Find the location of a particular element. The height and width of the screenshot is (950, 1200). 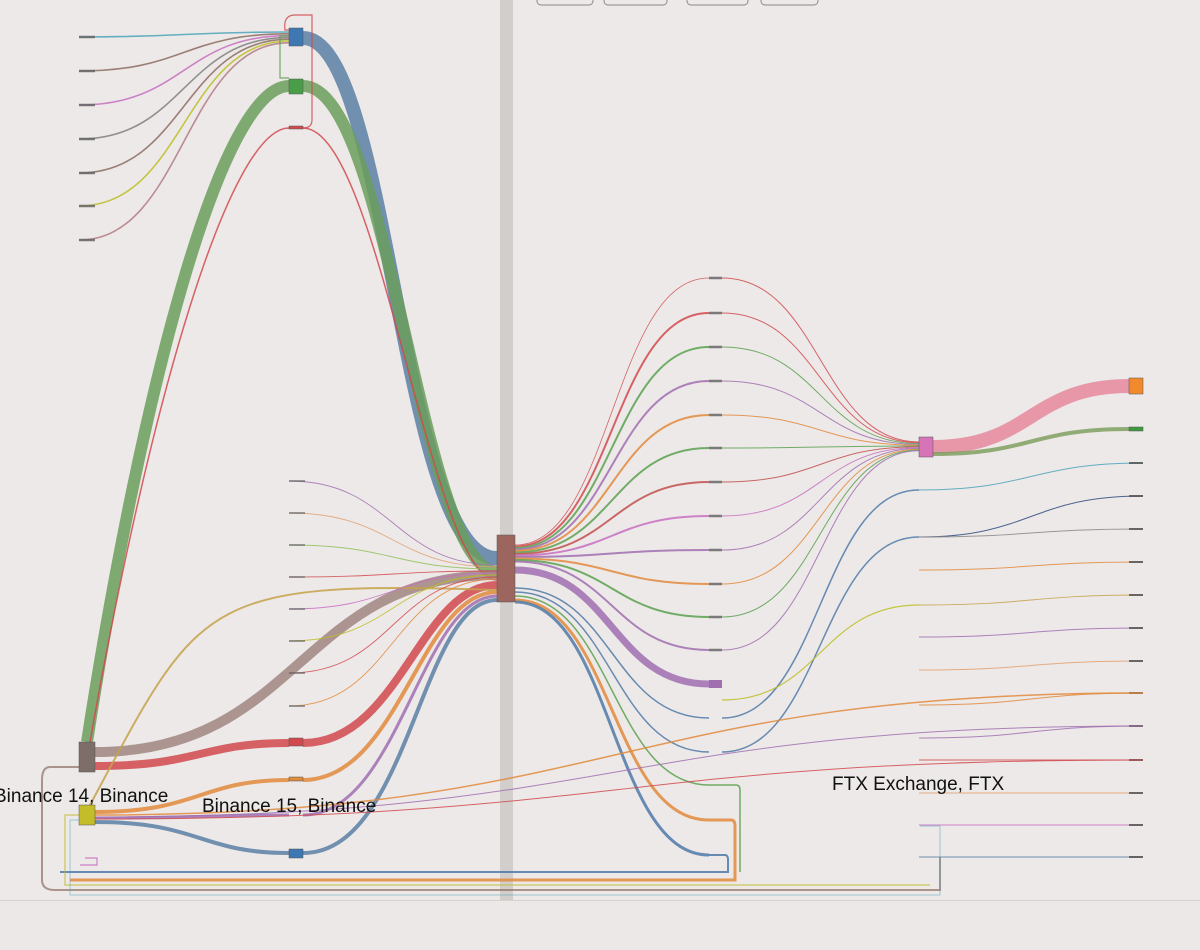

node-label: Binance 15, Binance is located at coordinates (289, 806).